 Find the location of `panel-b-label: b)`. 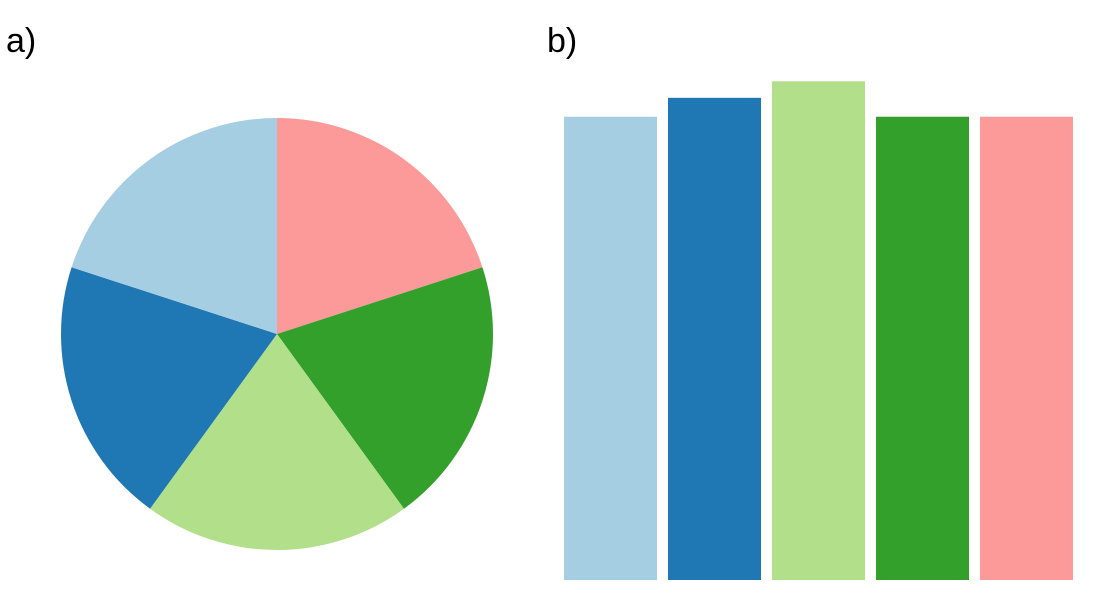

panel-b-label: b) is located at coordinates (562, 41).